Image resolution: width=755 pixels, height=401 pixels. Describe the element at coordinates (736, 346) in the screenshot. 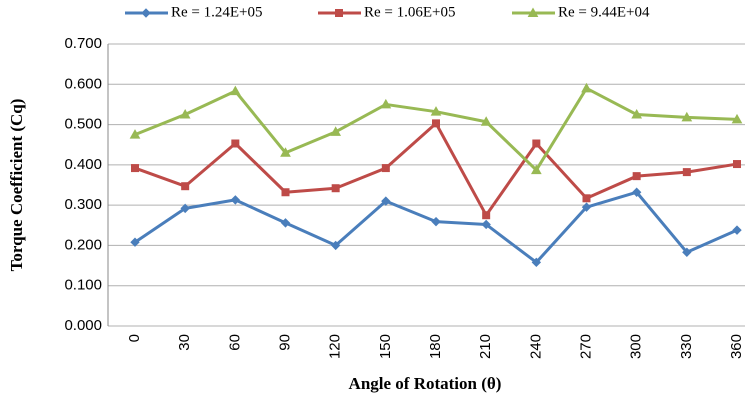

I see `x-tick-label: 360` at that location.